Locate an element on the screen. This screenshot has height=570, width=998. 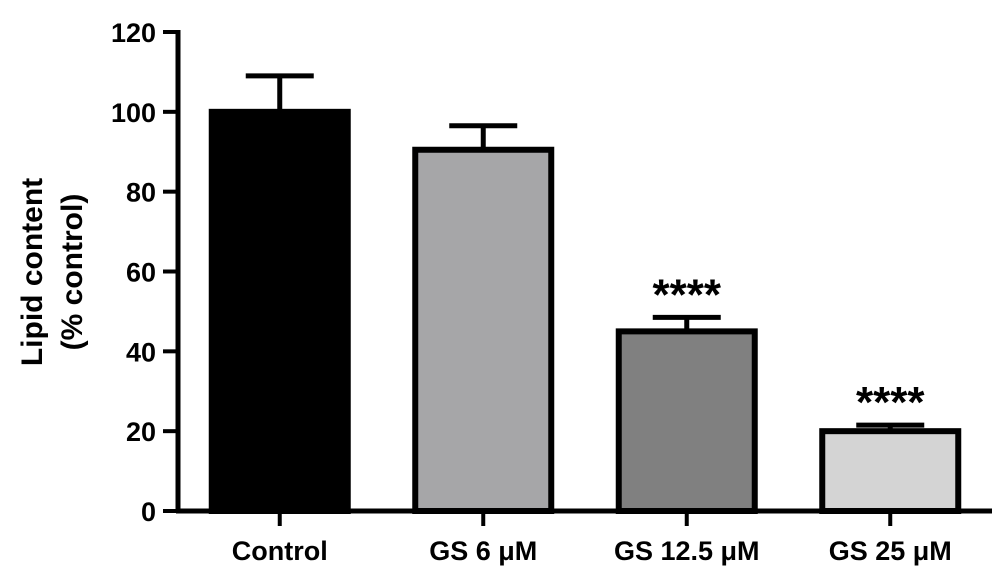
y-axis: 0 20 40 60 80 100 120 is located at coordinates (146, 272).